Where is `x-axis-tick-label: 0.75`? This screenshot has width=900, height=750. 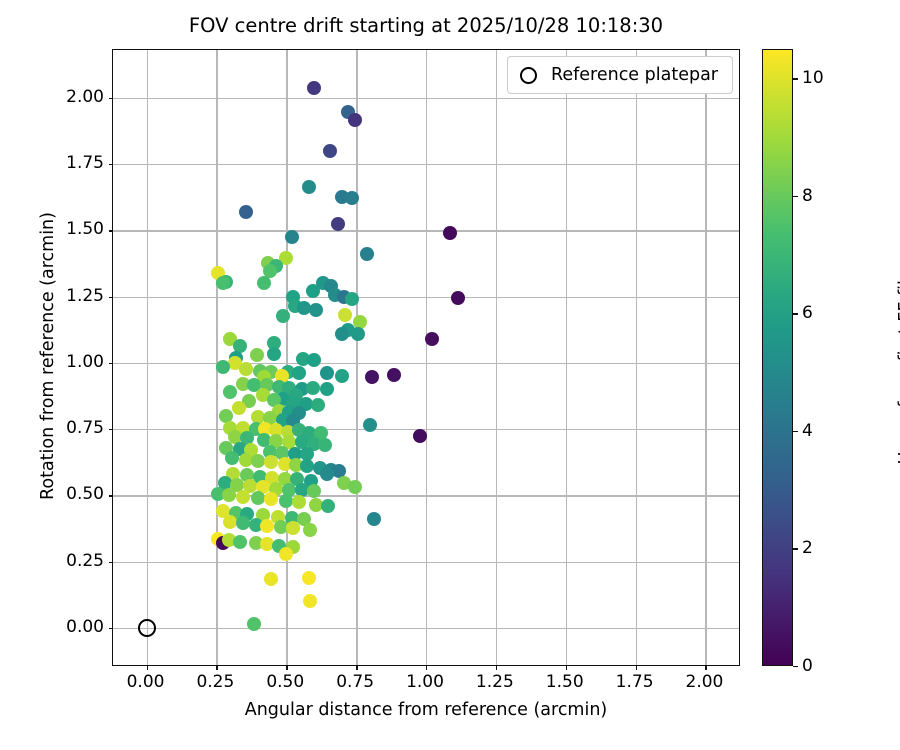
x-axis-tick-label: 0.75 is located at coordinates (355, 682).